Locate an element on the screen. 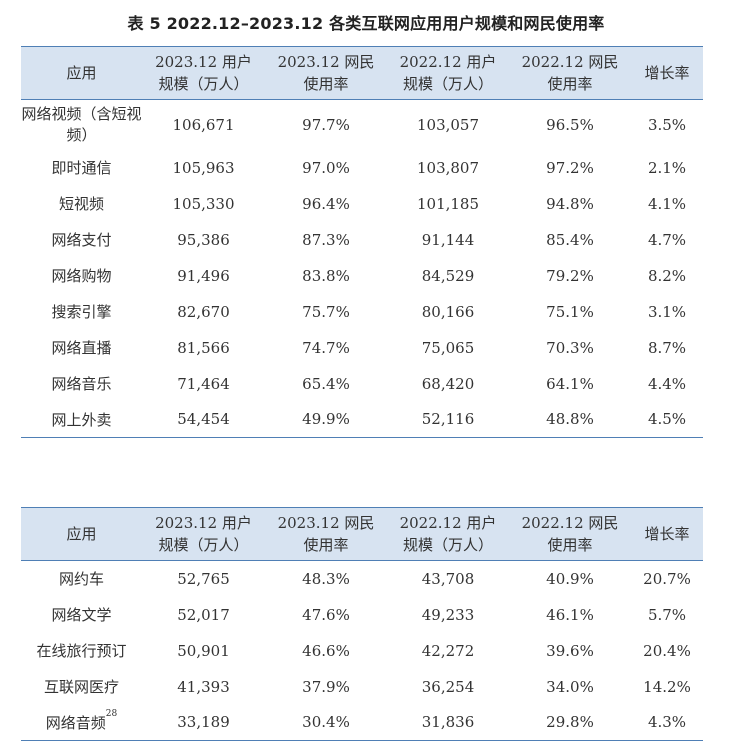 The width and height of the screenshot is (732, 752). rate-2022: 34.0% is located at coordinates (570, 686).